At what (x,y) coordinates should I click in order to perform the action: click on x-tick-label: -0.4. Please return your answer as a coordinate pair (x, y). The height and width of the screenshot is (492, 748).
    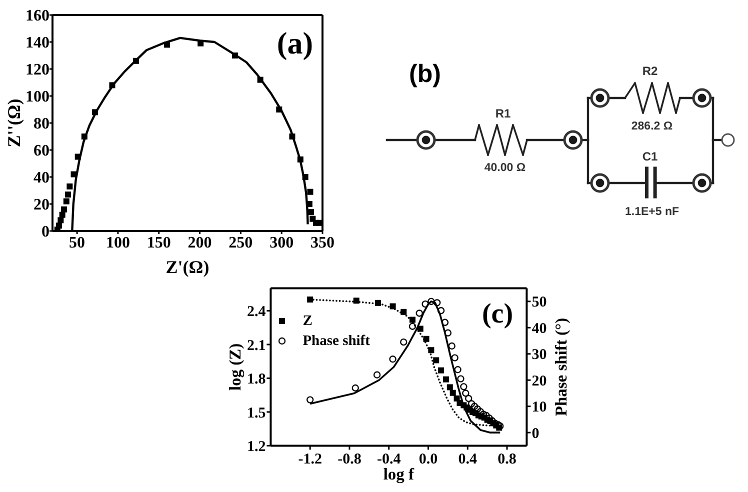
    Looking at the image, I should click on (389, 459).